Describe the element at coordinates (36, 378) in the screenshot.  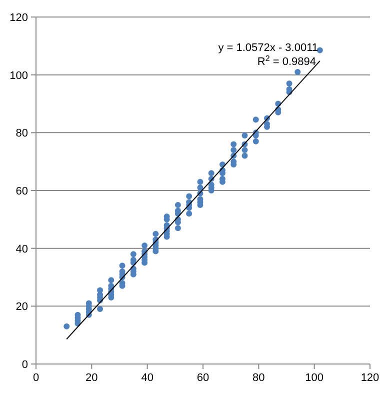
I see `x-tick-label: 0` at that location.